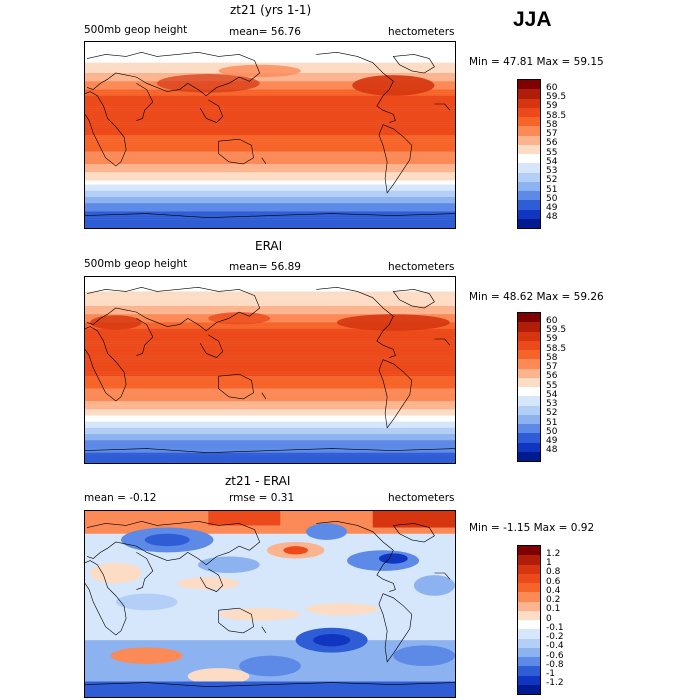 Image resolution: width=700 pixels, height=700 pixels. What do you see at coordinates (552, 198) in the screenshot?
I see `colorbar-tick-label: 50` at bounding box center [552, 198].